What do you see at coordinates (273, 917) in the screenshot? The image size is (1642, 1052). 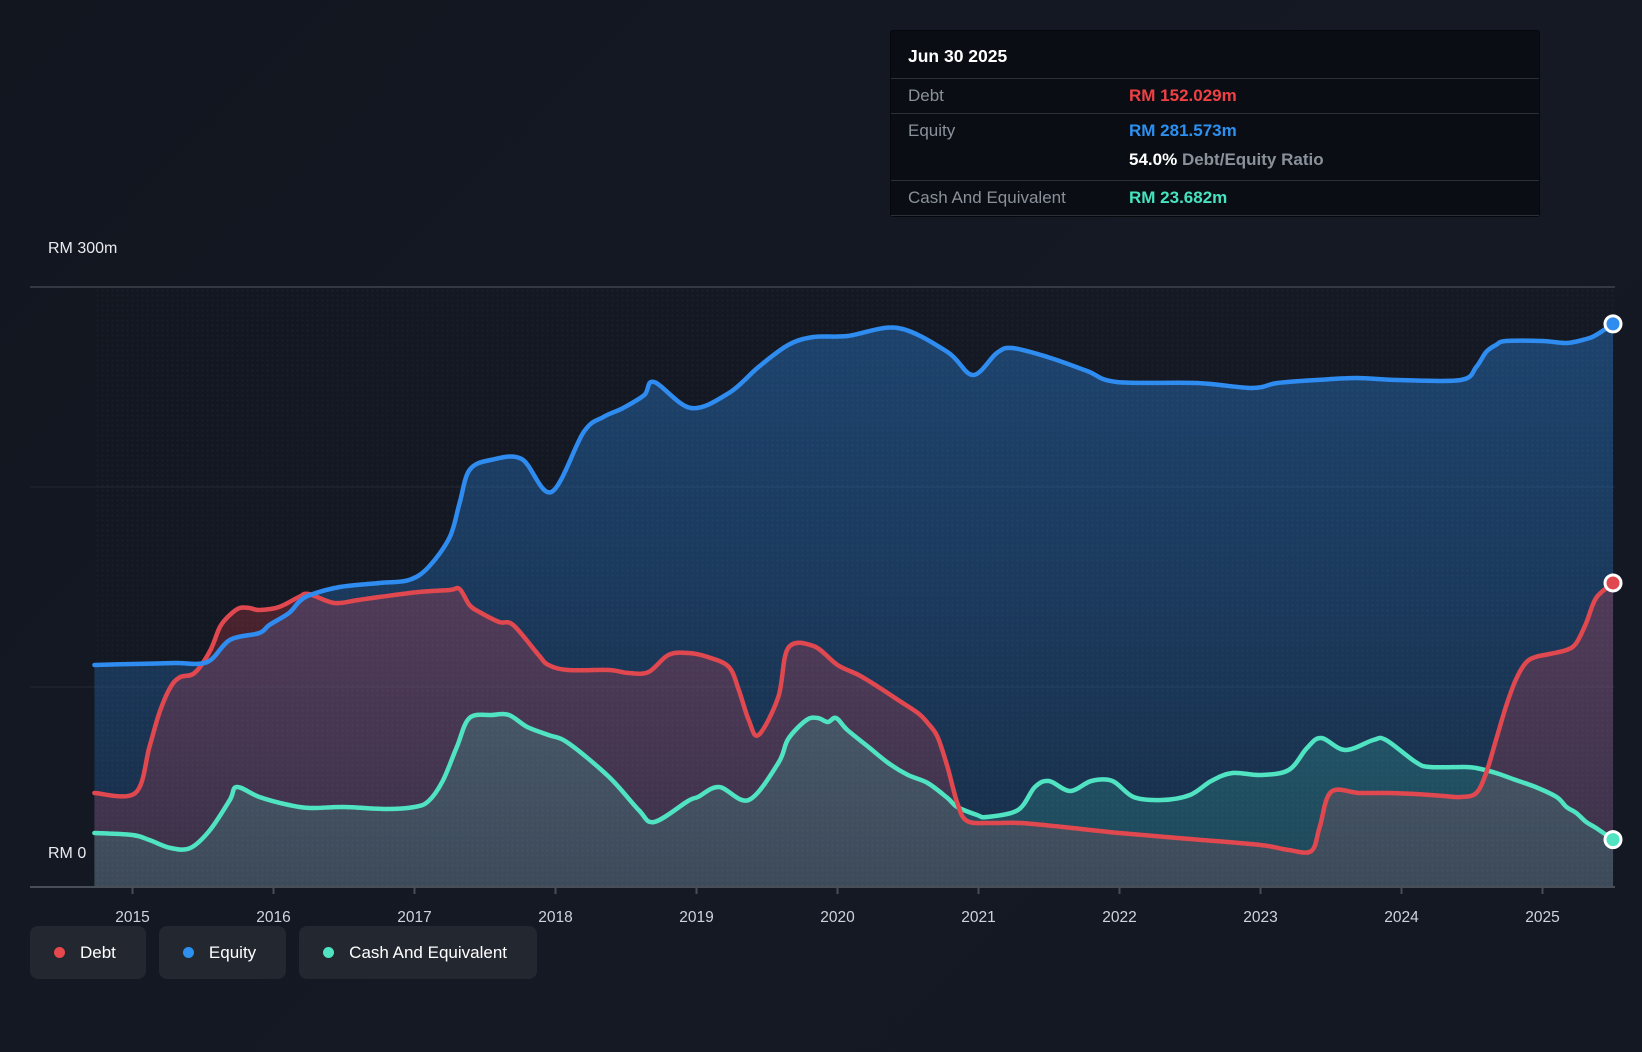 I see `x-axis-label-2016: 2016` at bounding box center [273, 917].